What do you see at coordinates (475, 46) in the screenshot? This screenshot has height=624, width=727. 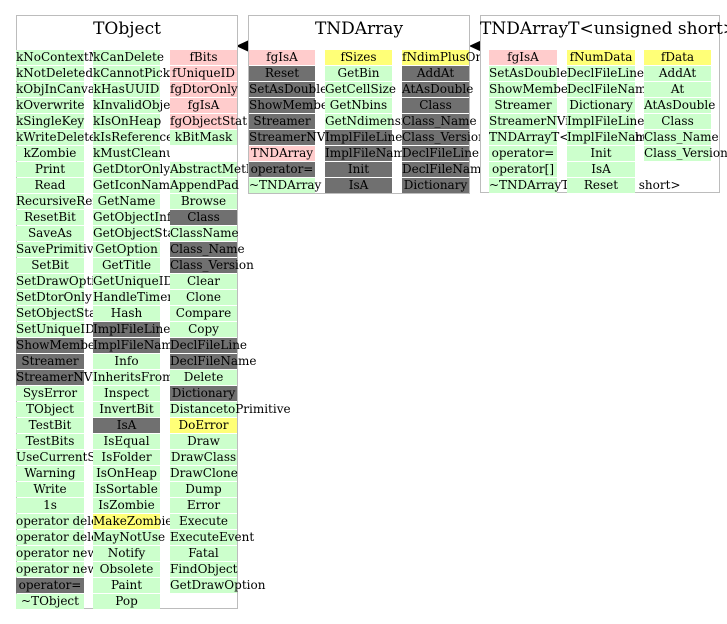 I see `arrow-head-tndarrayt-to-tndarray` at bounding box center [475, 46].